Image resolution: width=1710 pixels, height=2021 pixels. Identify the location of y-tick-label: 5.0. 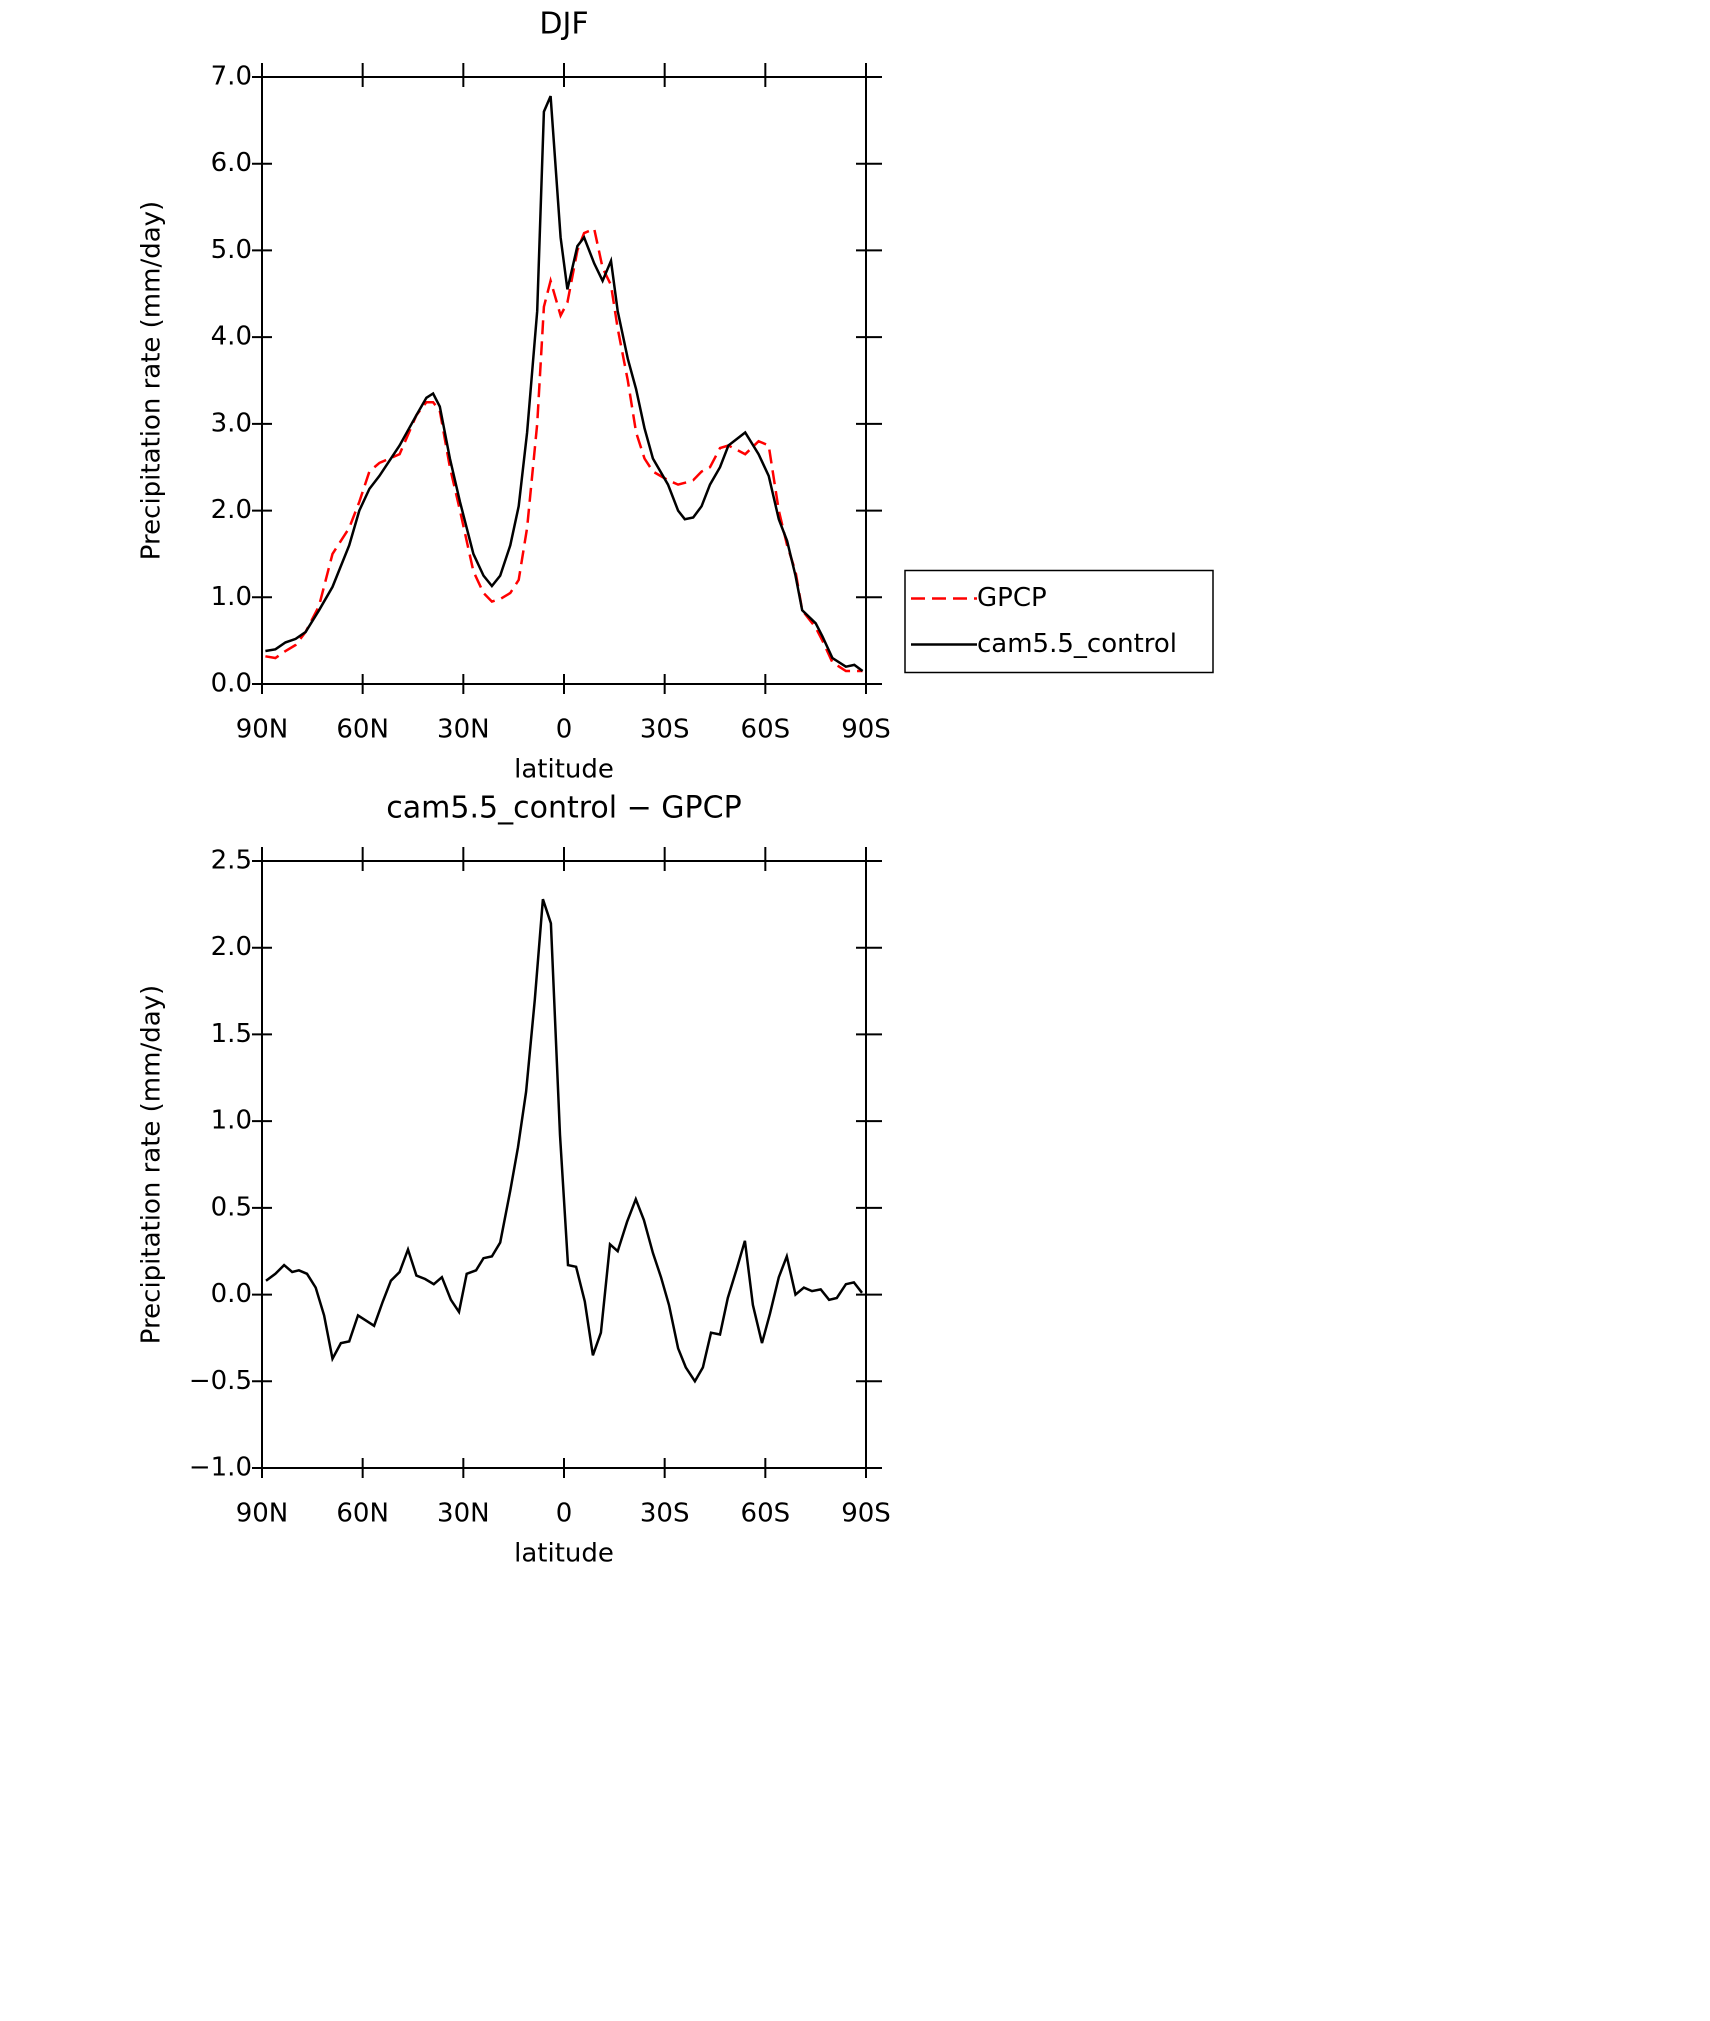
(231, 250).